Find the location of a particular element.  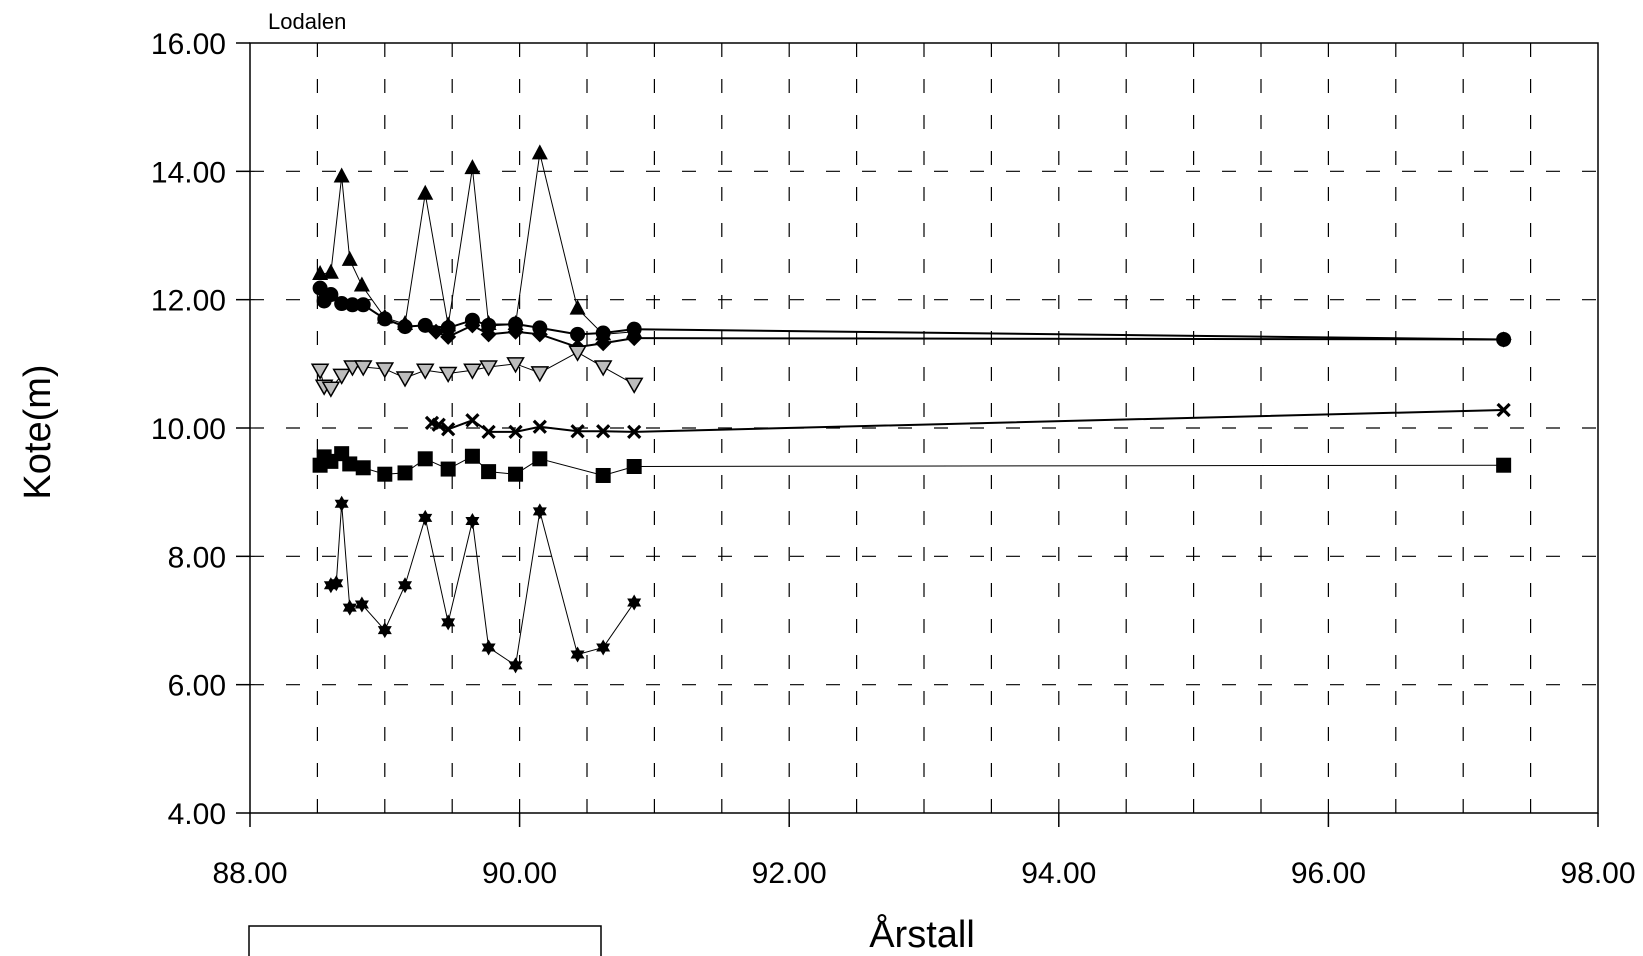

x-tick-label: 92.00 is located at coordinates (789, 873).